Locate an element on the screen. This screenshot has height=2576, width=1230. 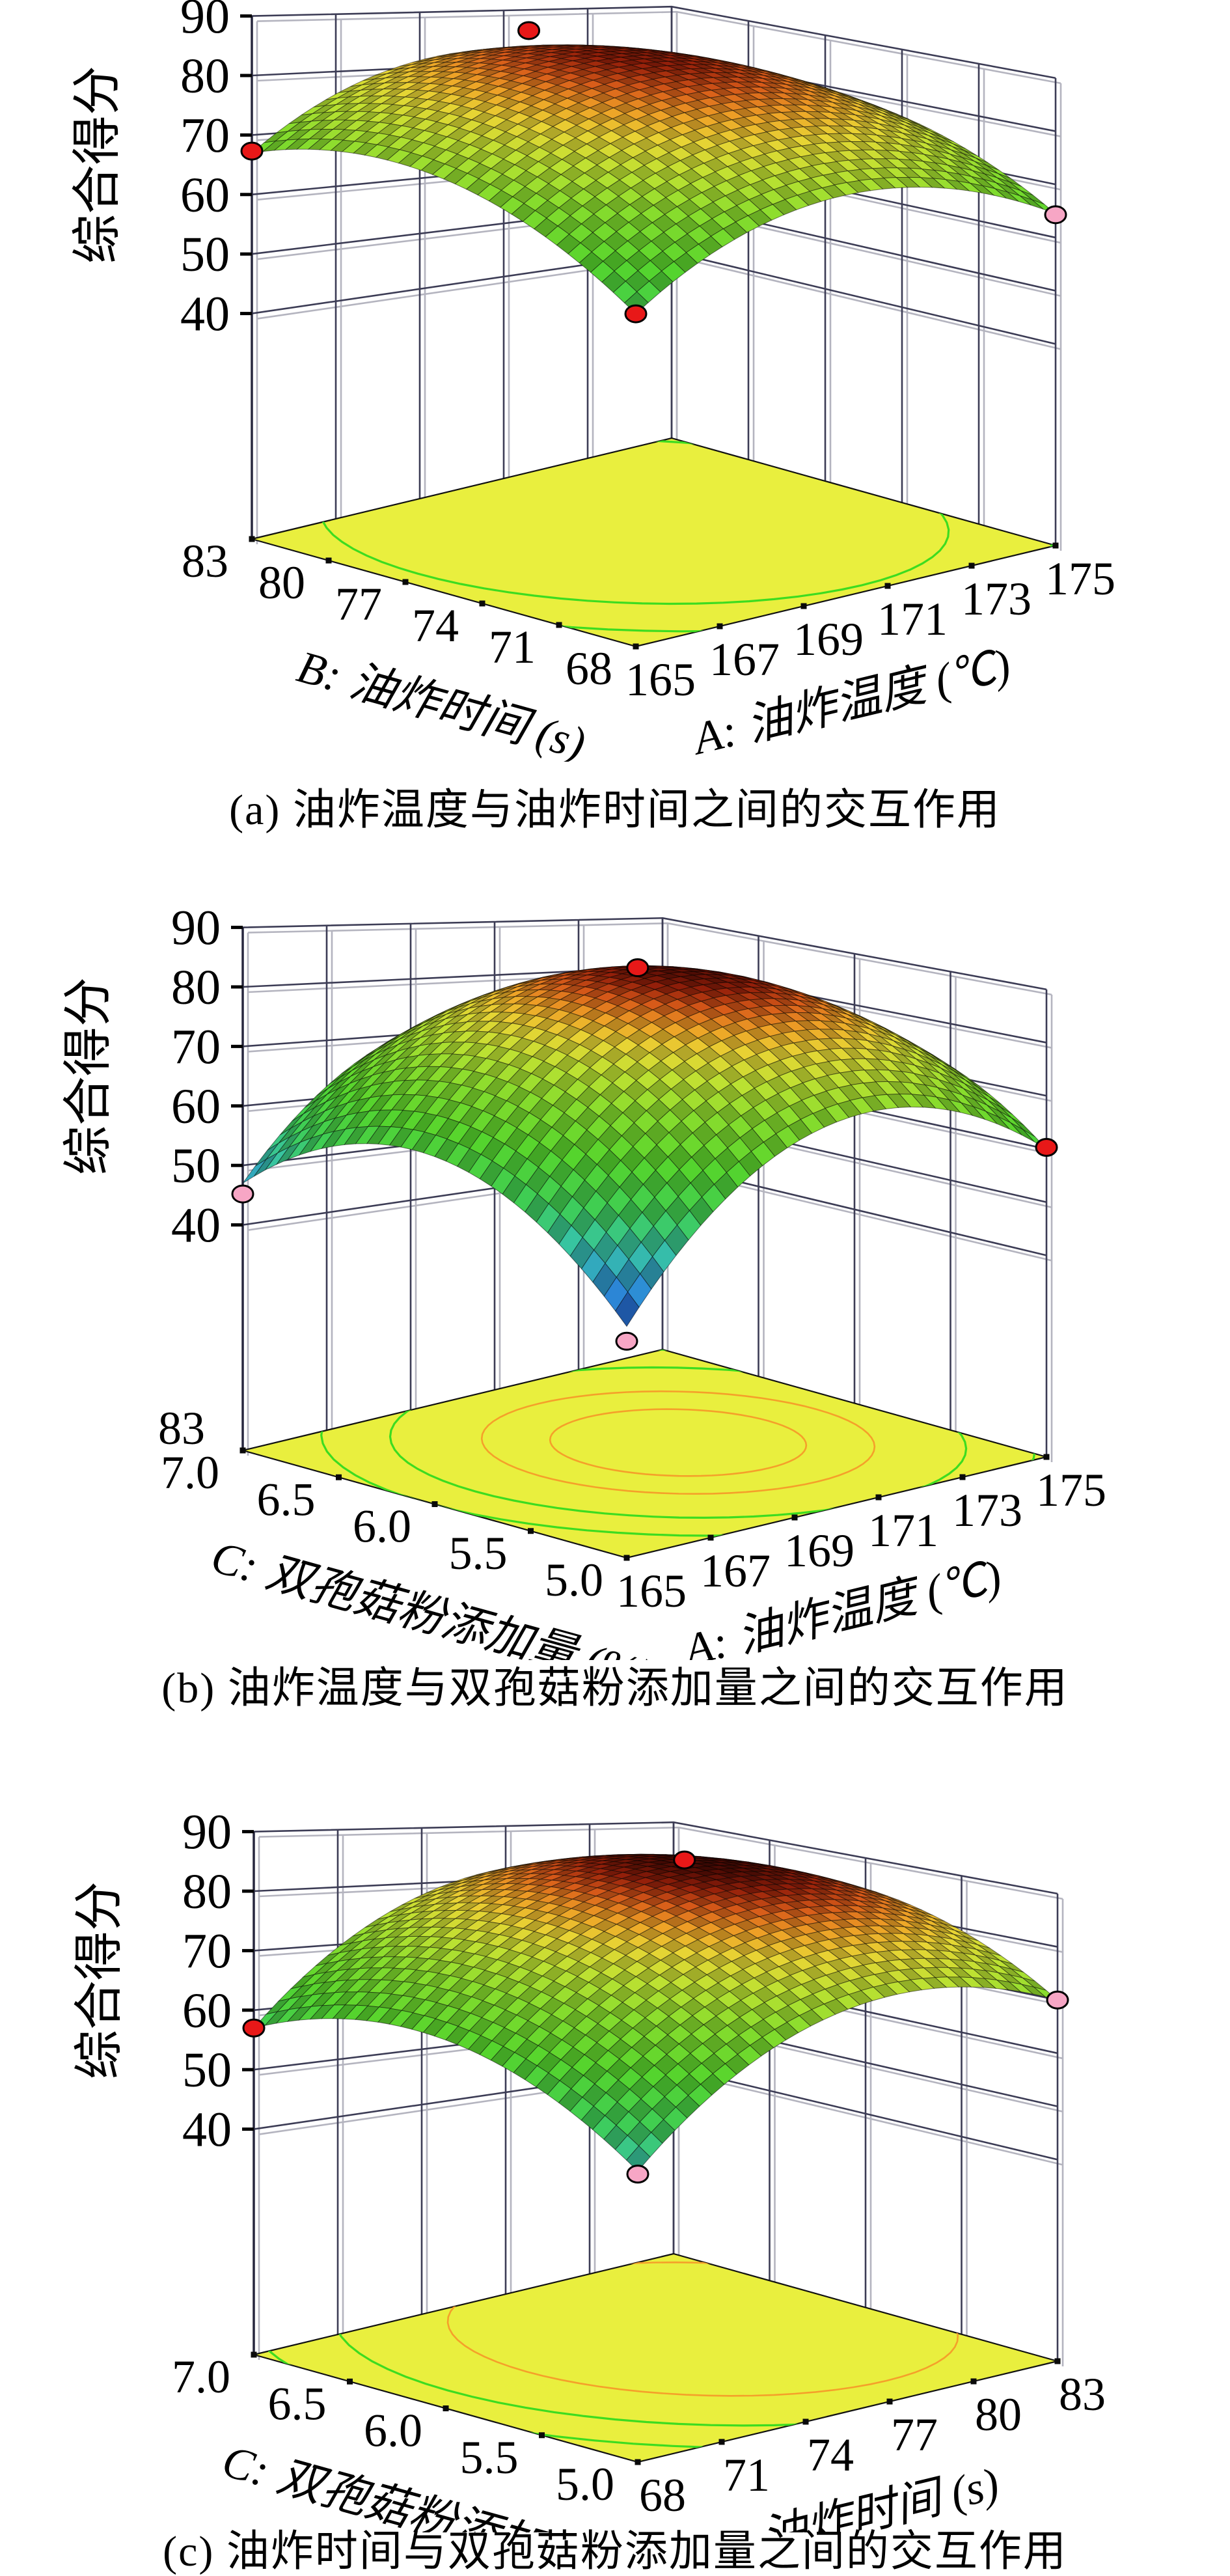
grid-zline is located at coordinates (655, 1858).